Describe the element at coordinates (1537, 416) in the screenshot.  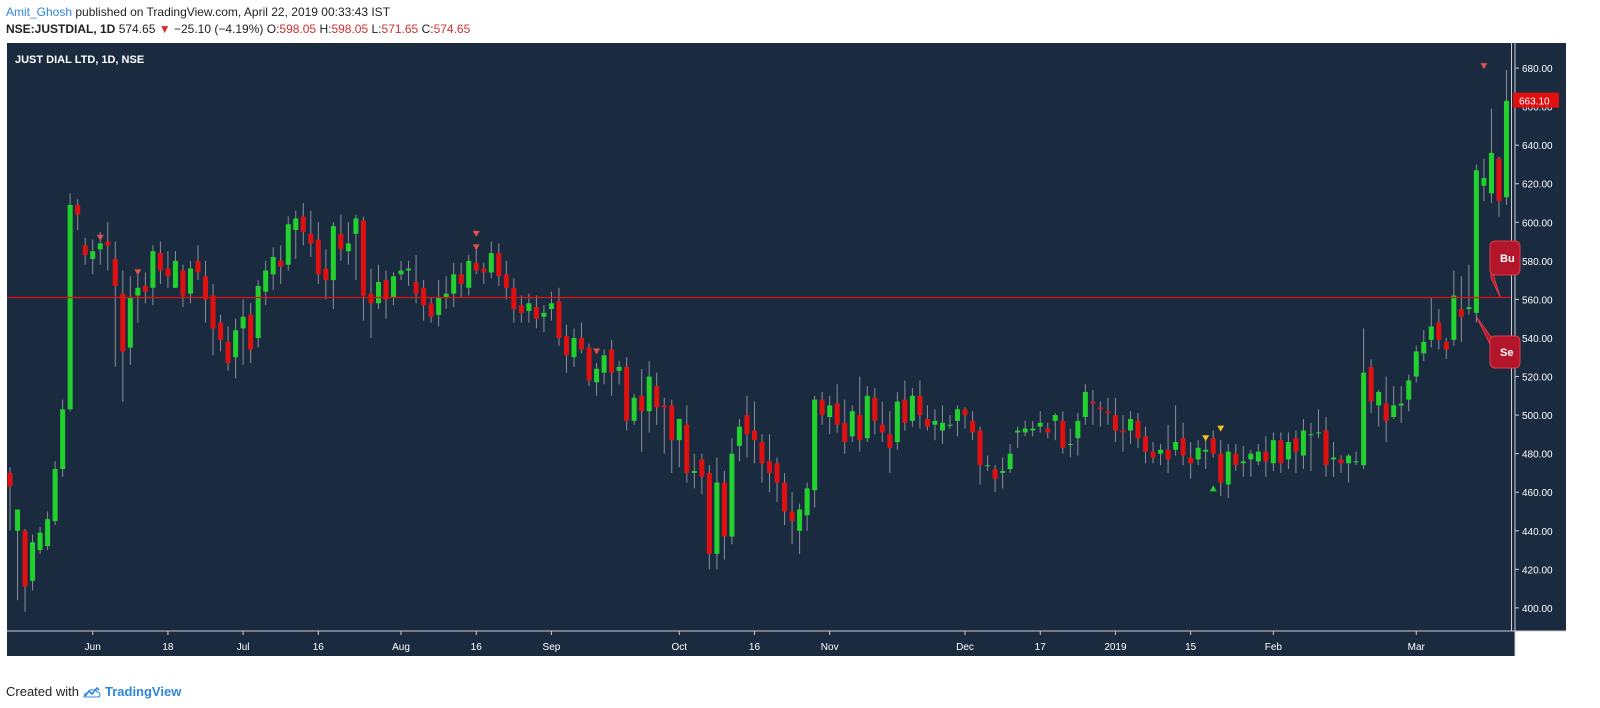
I see `y-tick-label: 500.00` at that location.